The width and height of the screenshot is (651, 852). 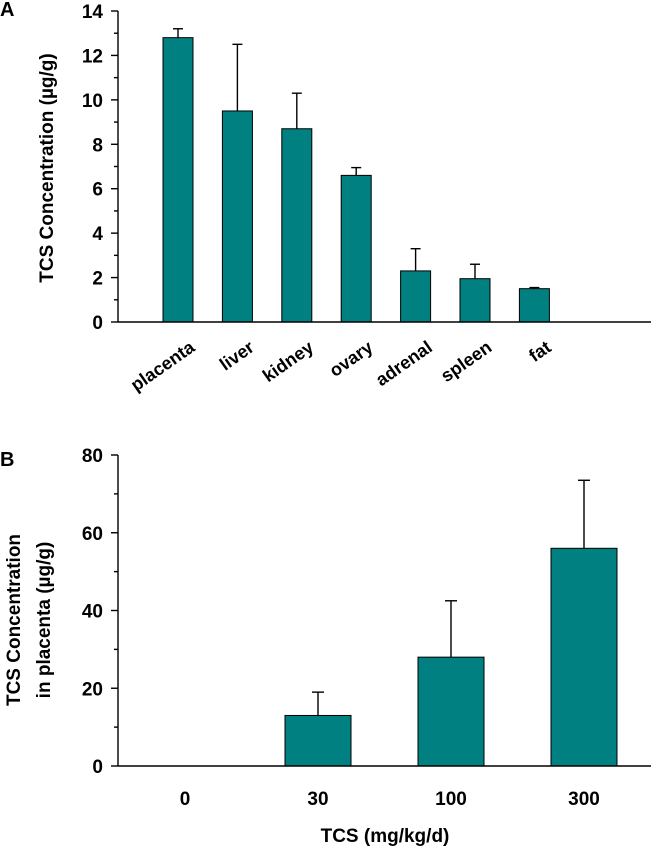 What do you see at coordinates (92, 56) in the screenshot?
I see `y-tick-label-12: 12` at bounding box center [92, 56].